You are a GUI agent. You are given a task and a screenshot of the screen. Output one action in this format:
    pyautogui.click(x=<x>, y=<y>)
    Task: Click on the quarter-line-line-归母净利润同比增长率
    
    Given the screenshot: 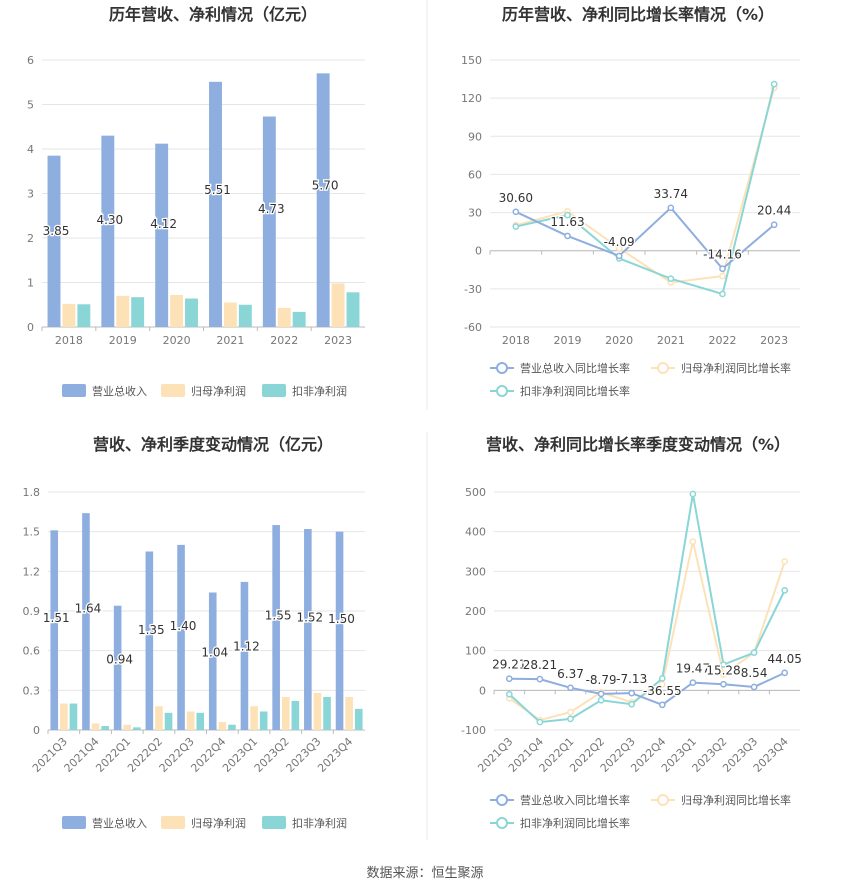 What is the action you would take?
    pyautogui.click(x=647, y=631)
    